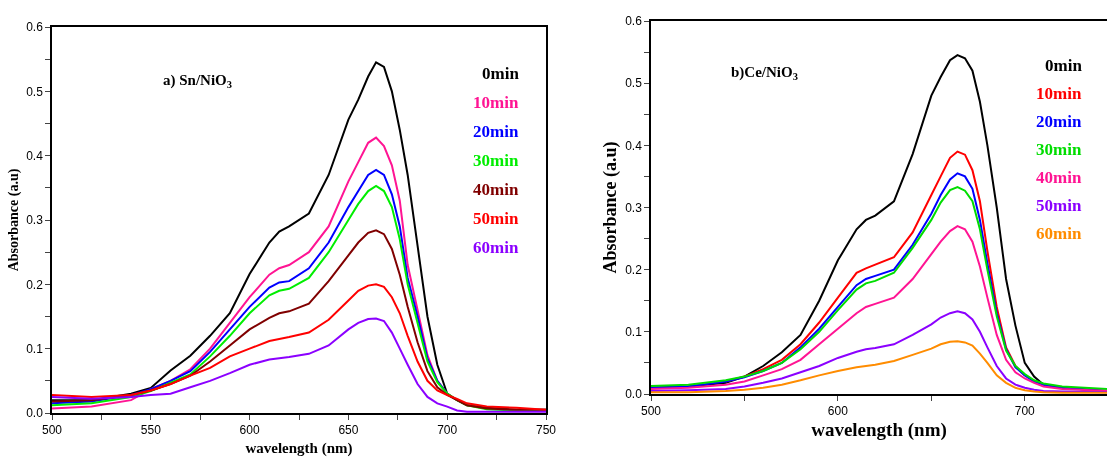 This screenshot has width=1107, height=459. I want to click on x-tick-label: 650, so click(348, 430).